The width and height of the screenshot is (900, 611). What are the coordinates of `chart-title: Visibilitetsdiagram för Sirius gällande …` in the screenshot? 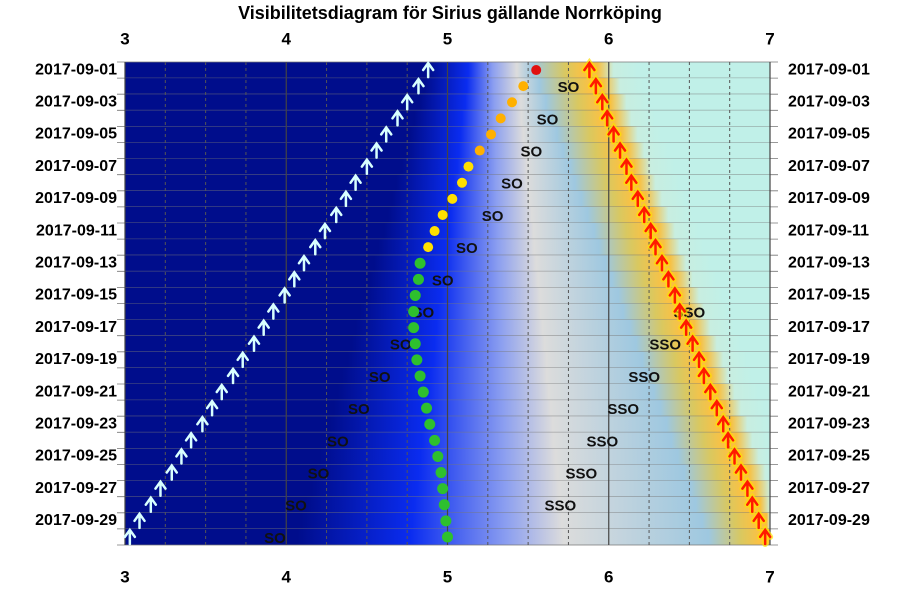 It's located at (450, 13).